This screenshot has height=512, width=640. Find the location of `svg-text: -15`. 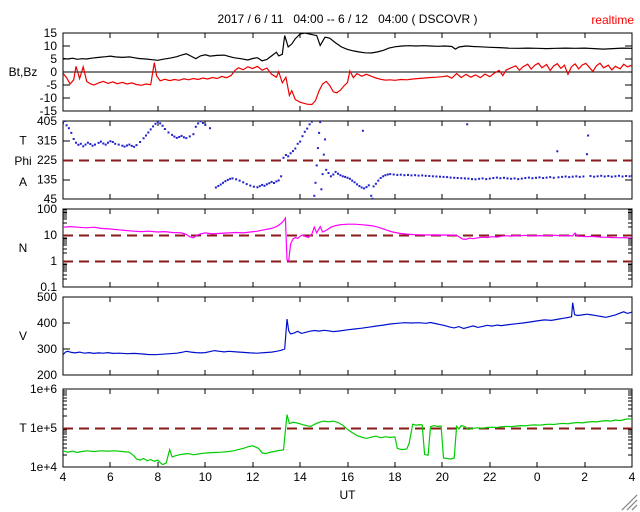

svg-text: -15 is located at coordinates (49, 111).